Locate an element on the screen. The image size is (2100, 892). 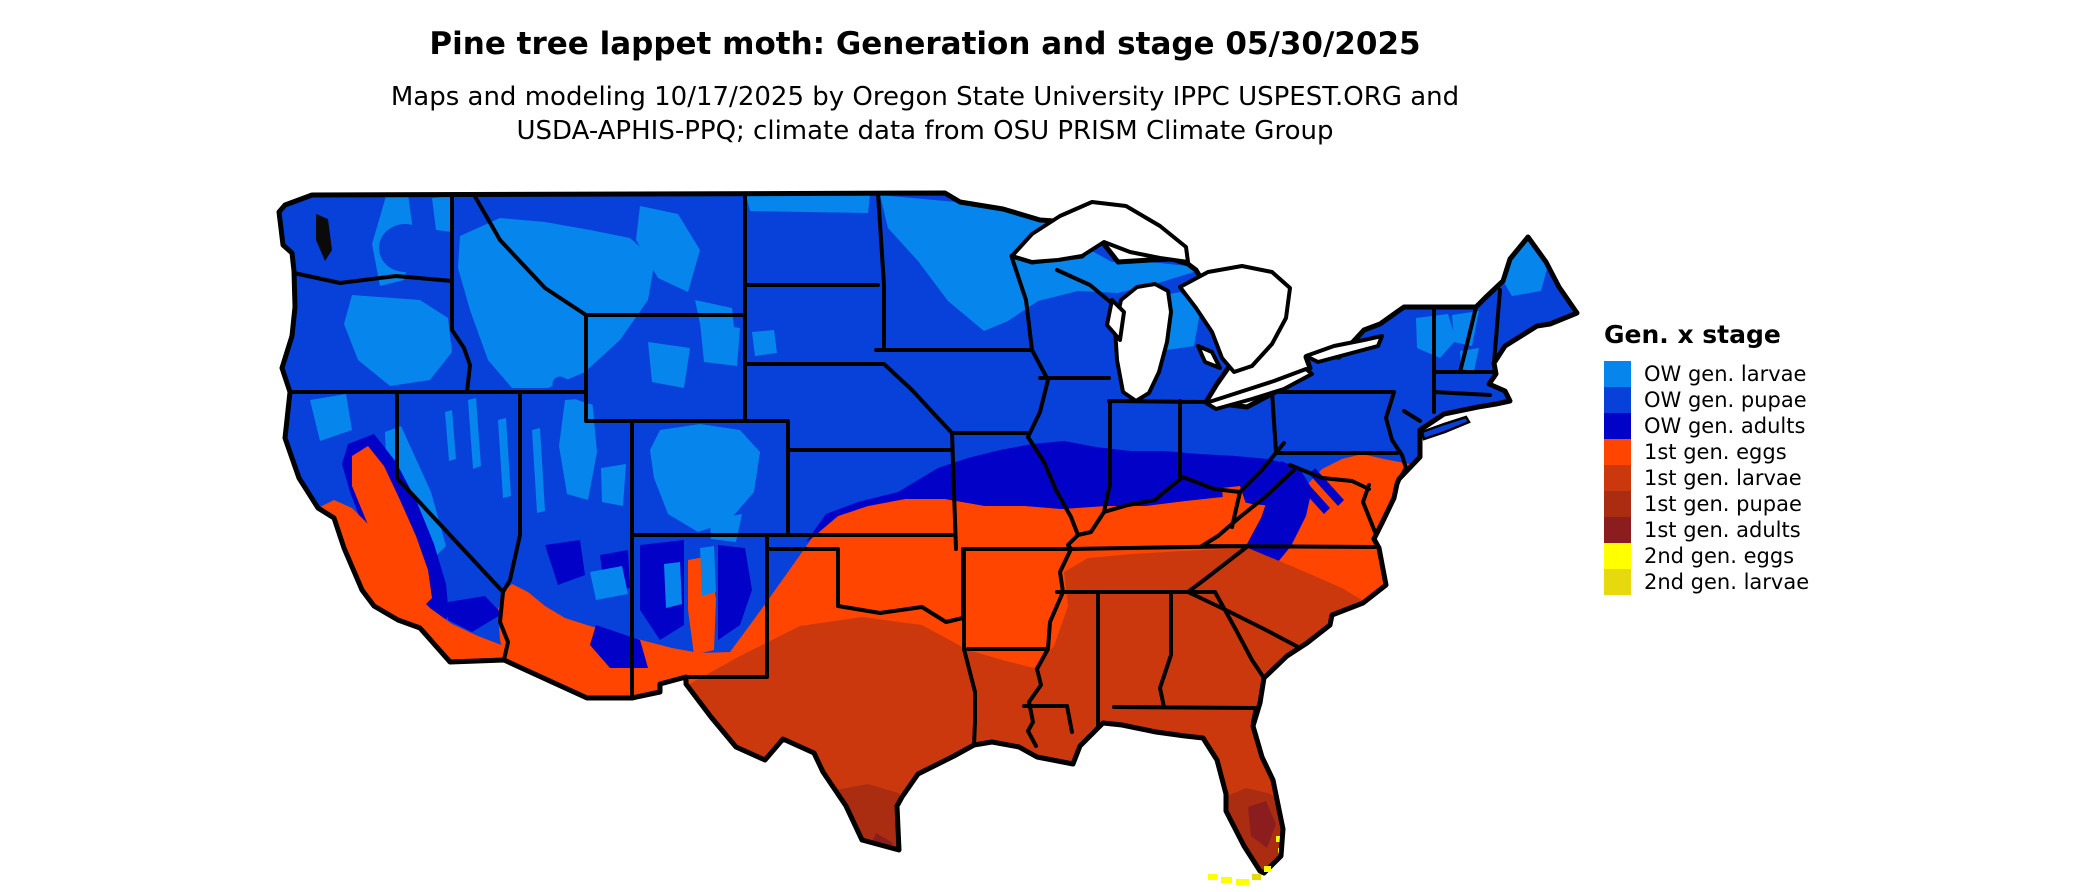
legend-label-0: OW gen. larvae is located at coordinates (1725, 374).